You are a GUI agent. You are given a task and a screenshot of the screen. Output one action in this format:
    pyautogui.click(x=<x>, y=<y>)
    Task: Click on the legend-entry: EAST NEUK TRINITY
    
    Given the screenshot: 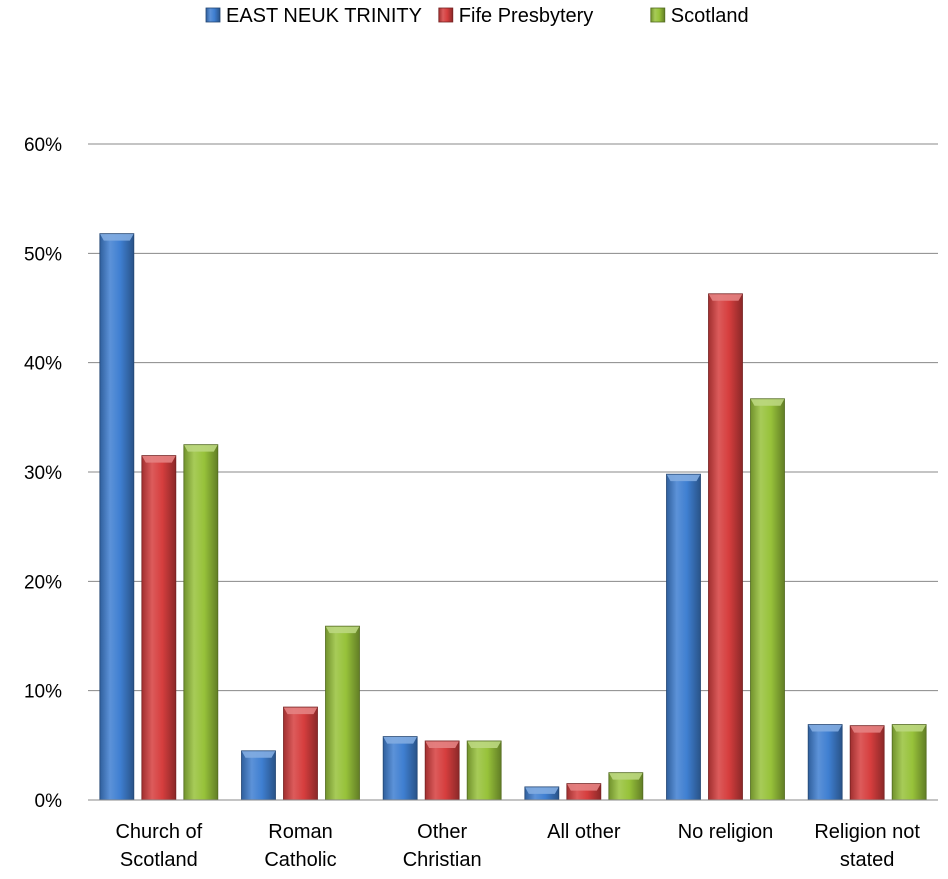 What is the action you would take?
    pyautogui.click(x=313, y=16)
    